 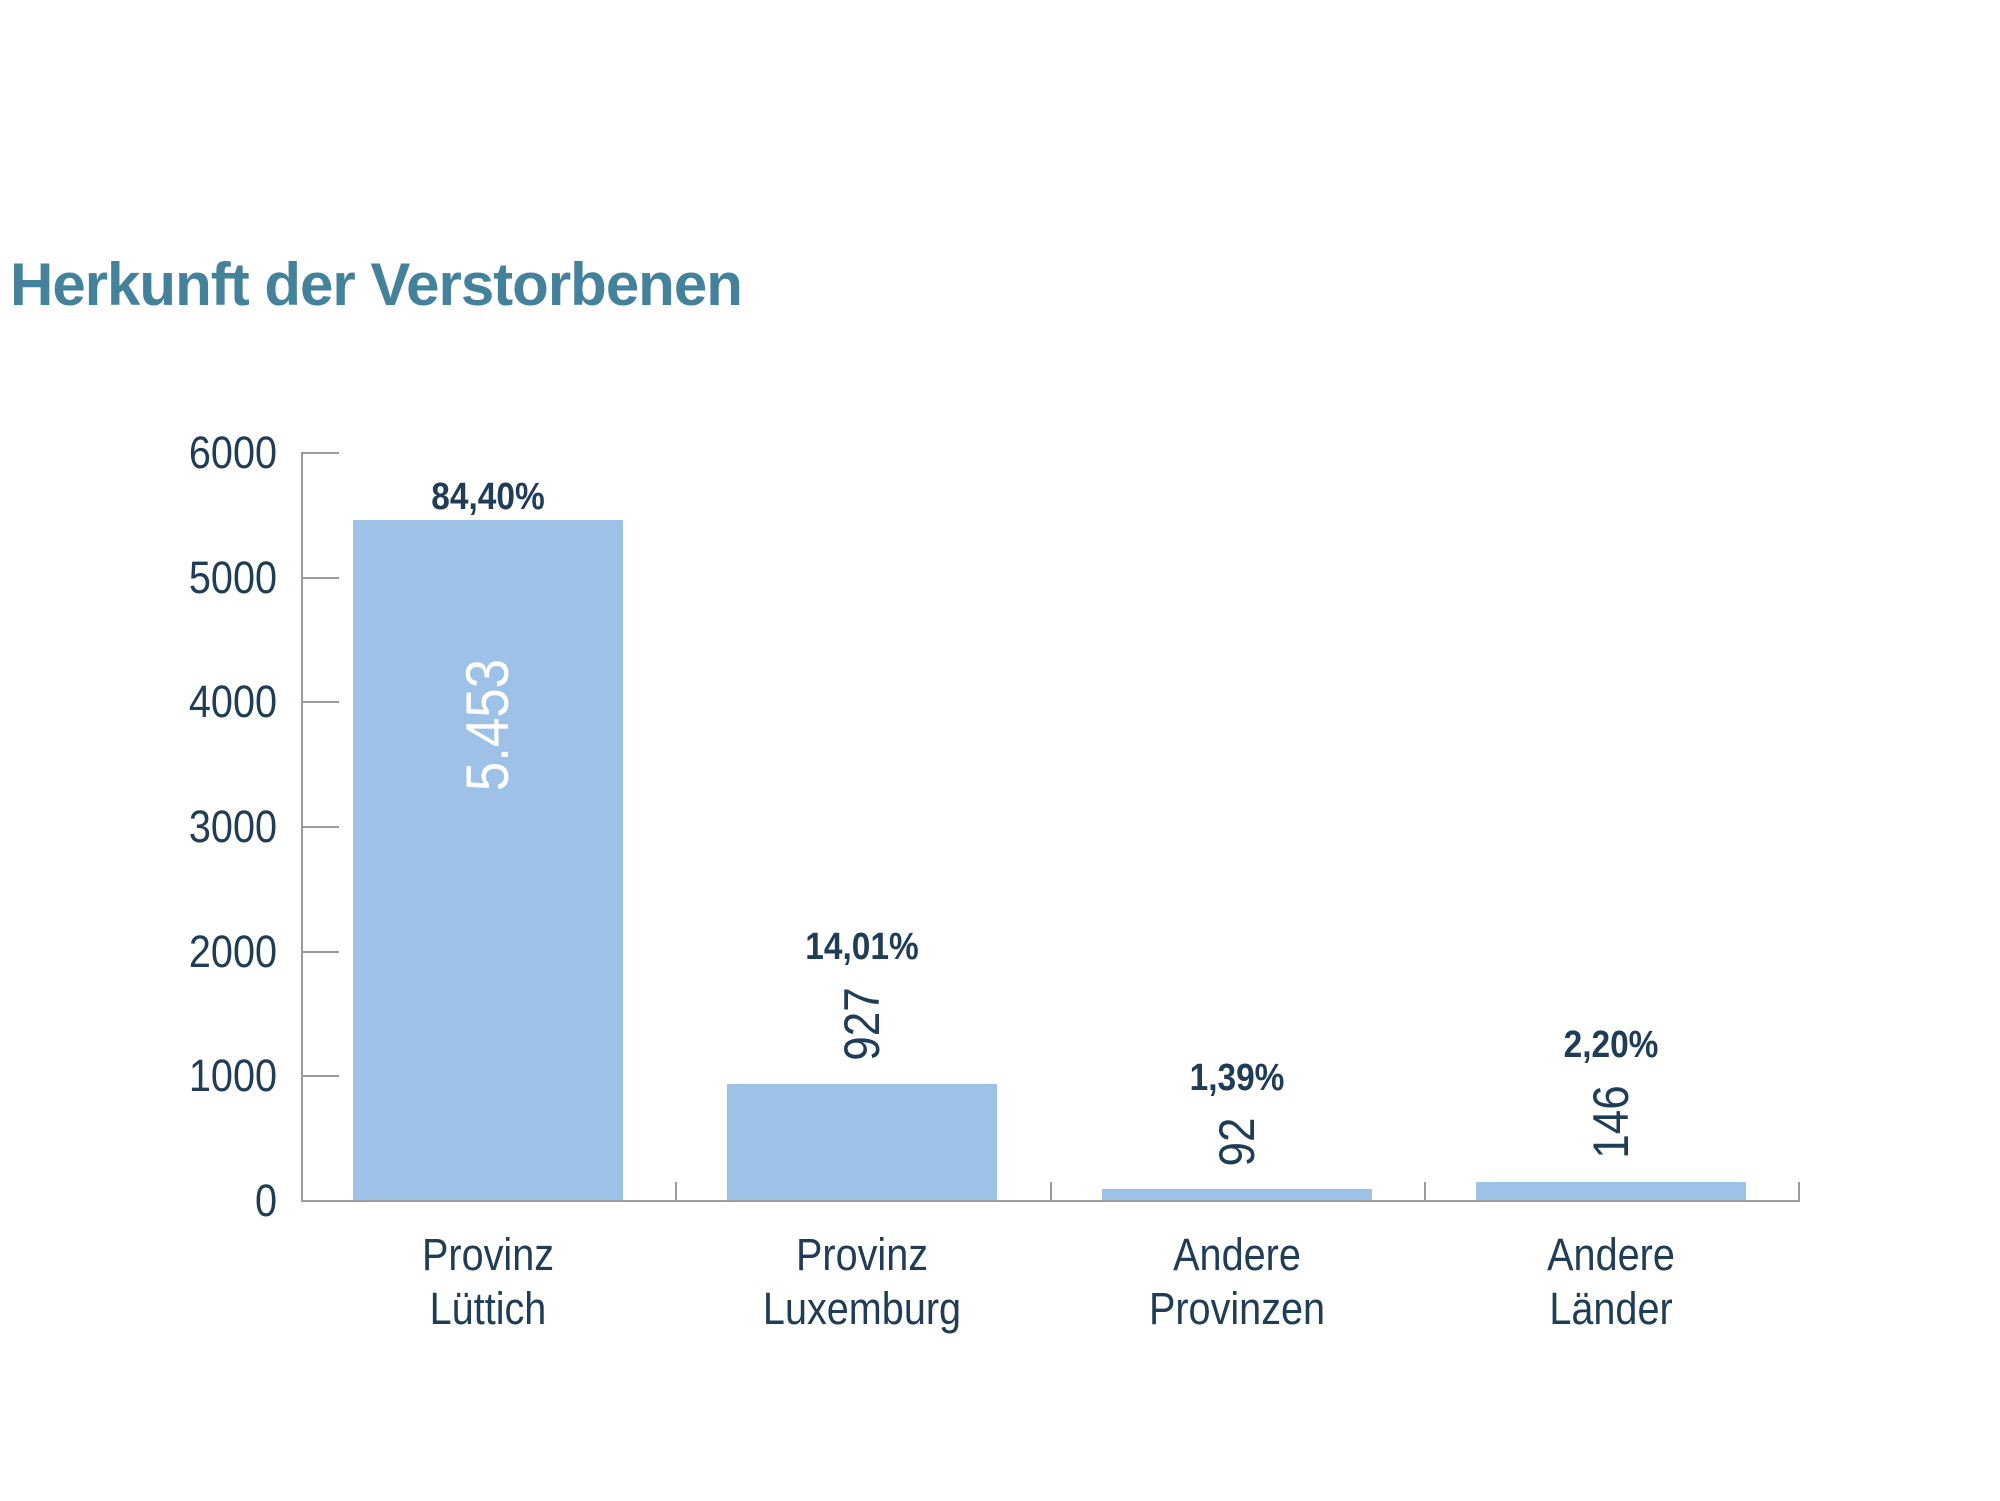 What do you see at coordinates (862, 1282) in the screenshot?
I see `category-label: Provinz Luxemburg` at bounding box center [862, 1282].